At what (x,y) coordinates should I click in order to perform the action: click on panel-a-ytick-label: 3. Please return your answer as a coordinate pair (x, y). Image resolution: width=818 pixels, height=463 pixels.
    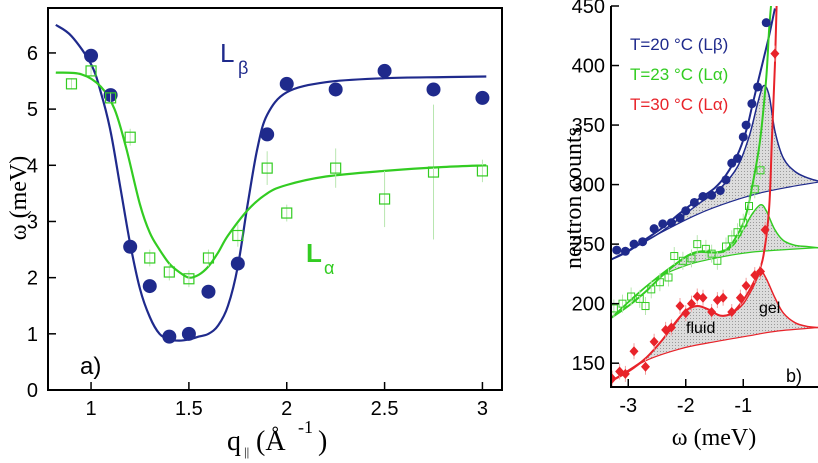
    Looking at the image, I should click on (32, 222).